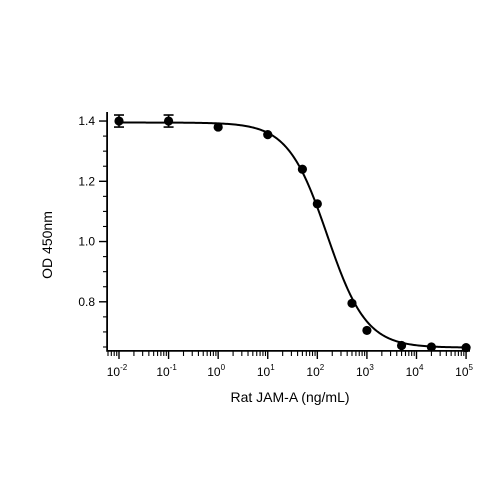 Image resolution: width=500 pixels, height=500 pixels. What do you see at coordinates (315, 371) in the screenshot?
I see `x-tick-label: 10²` at bounding box center [315, 371].